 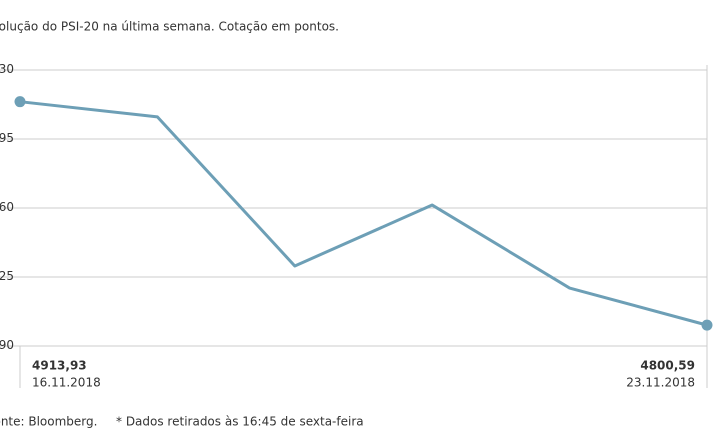 What do you see at coordinates (59, 366) in the screenshot?
I see `value-label: 4913,93` at bounding box center [59, 366].